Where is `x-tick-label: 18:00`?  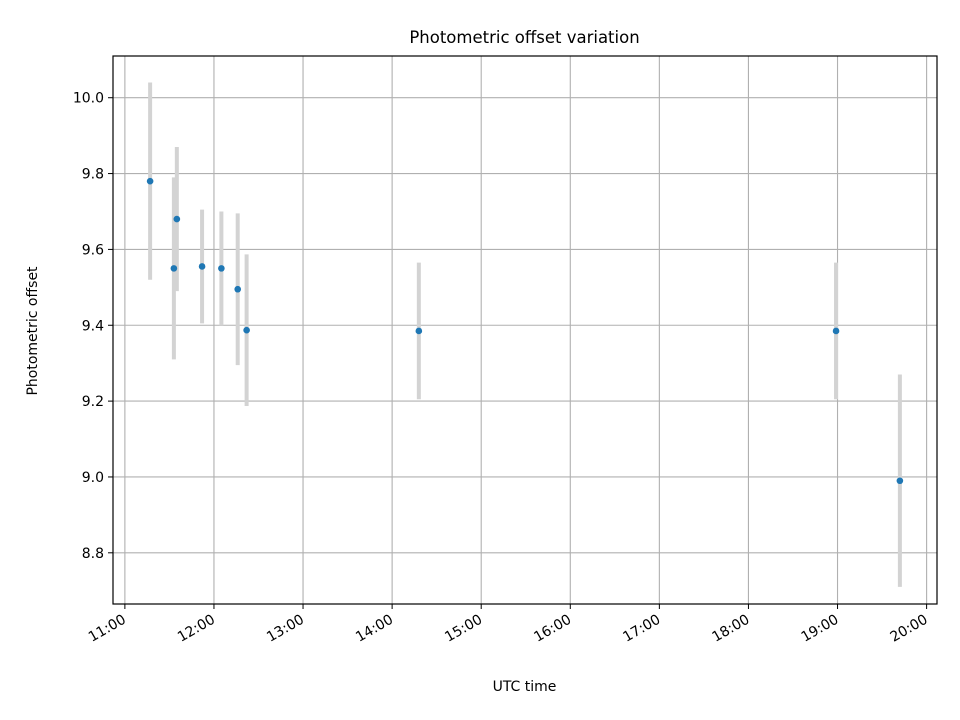 x-tick-label: 18:00 is located at coordinates (730, 629).